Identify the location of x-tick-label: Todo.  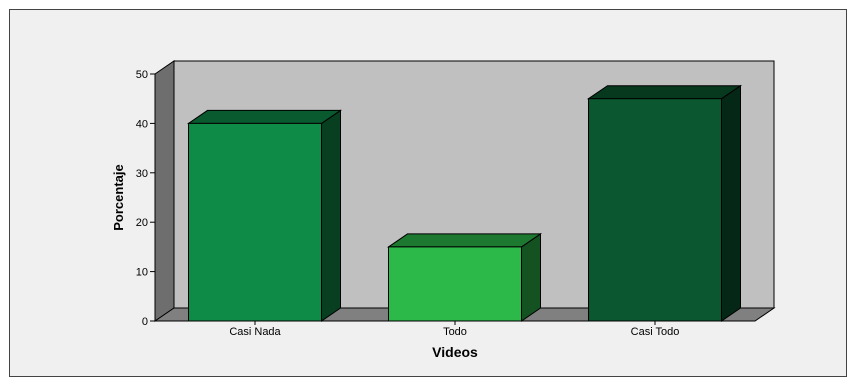
(455, 332).